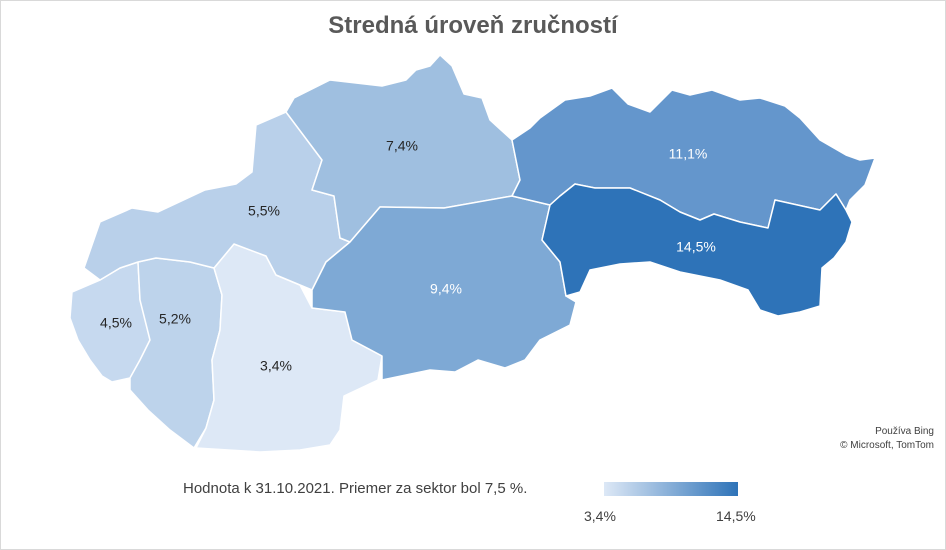 This screenshot has width=946, height=550. What do you see at coordinates (175, 319) in the screenshot?
I see `region-label-trnava: 5,2%` at bounding box center [175, 319].